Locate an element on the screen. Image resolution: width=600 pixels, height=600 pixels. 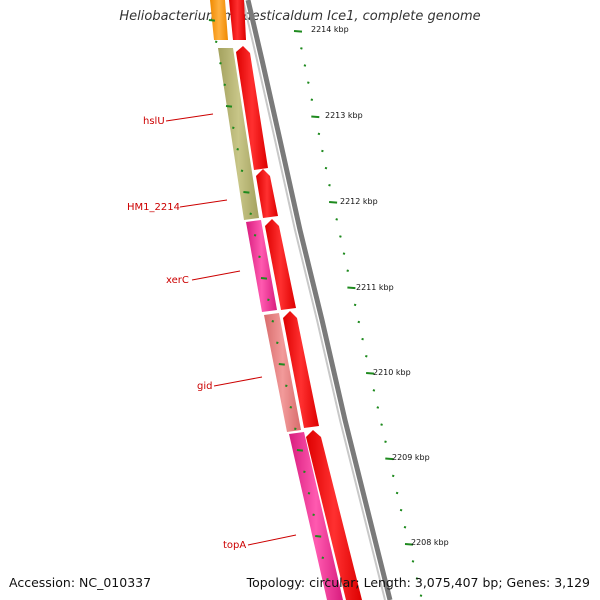
gene-block-gid is located at coordinates (282, 372).